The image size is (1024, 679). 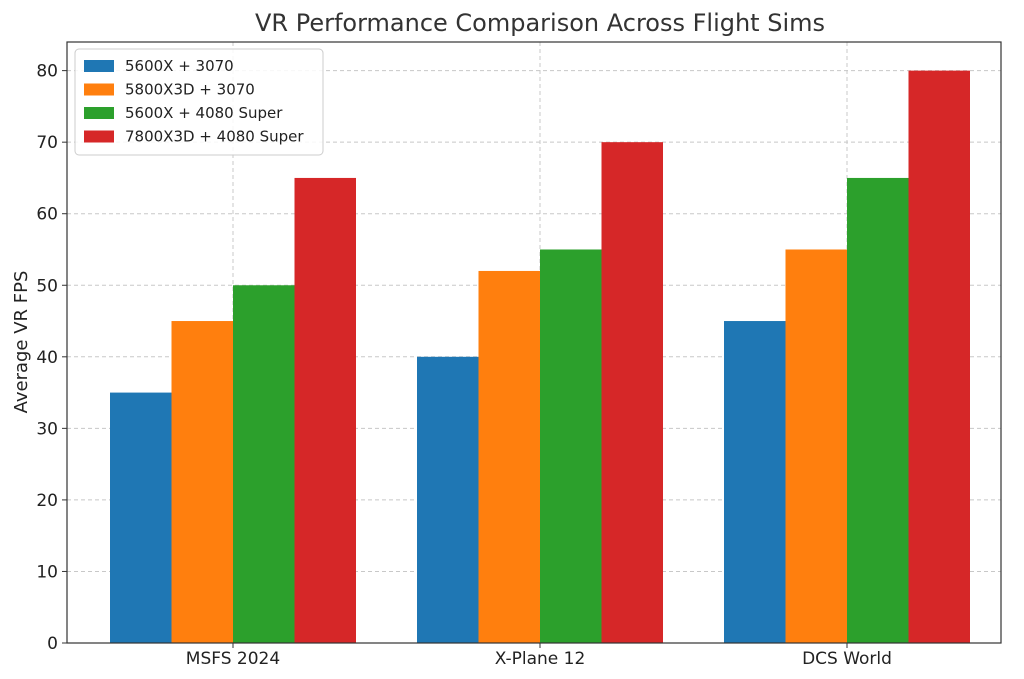 I want to click on legend-entry: 5600X + 4080 Super, so click(x=204, y=113).